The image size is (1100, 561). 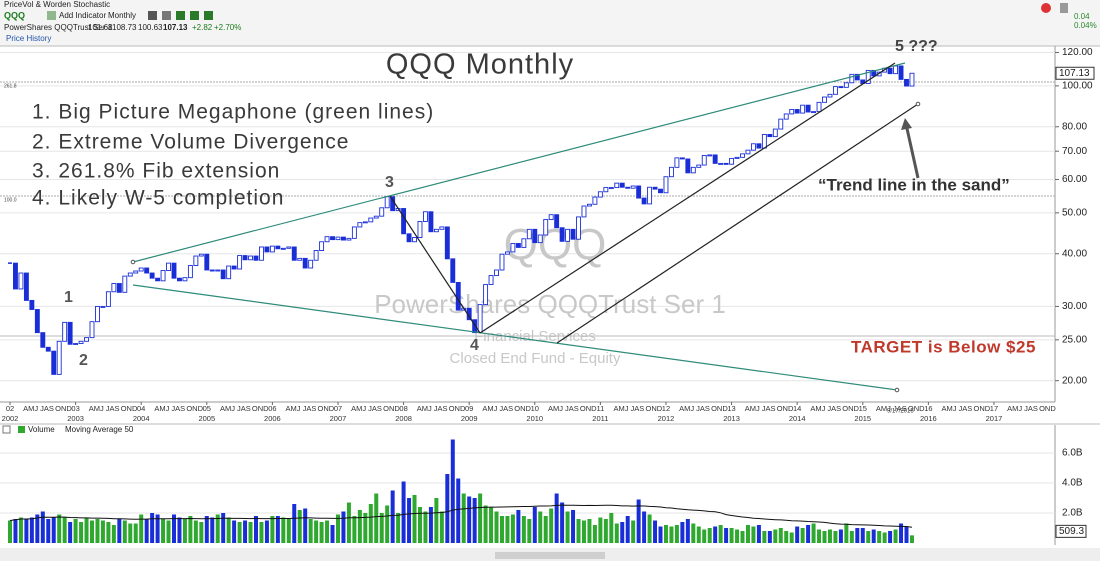 What do you see at coordinates (57, 4) in the screenshot?
I see `layout-title: PriceVol & Worden Stochastic` at bounding box center [57, 4].